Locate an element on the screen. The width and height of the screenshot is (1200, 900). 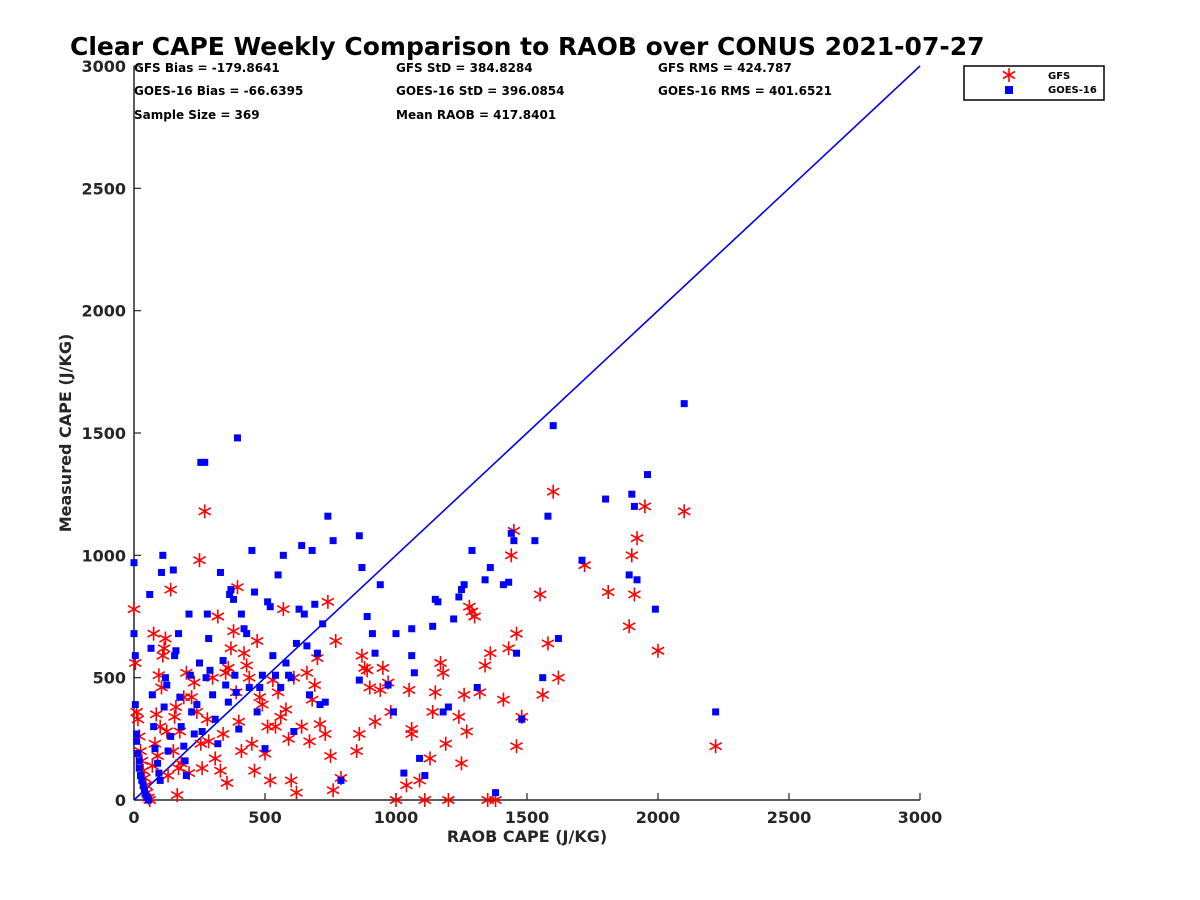
gfs-bias-stat: GFS Bias = -179.8641 is located at coordinates (207, 68).